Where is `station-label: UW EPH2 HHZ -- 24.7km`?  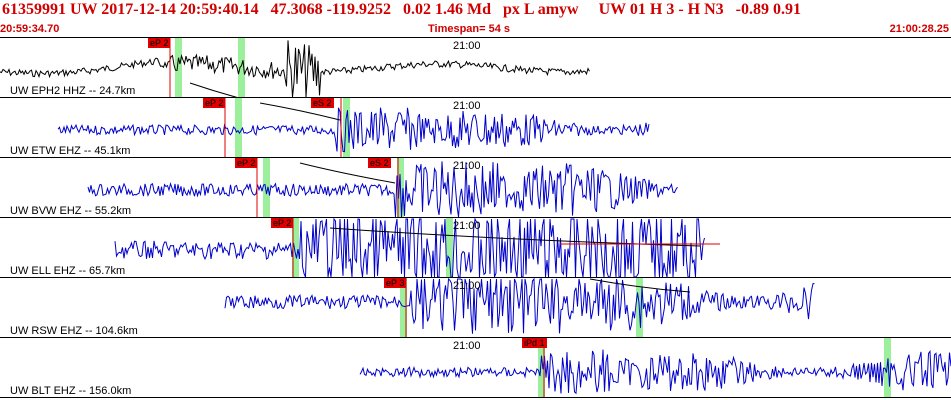
station-label: UW EPH2 HHZ -- 24.7km is located at coordinates (73, 91).